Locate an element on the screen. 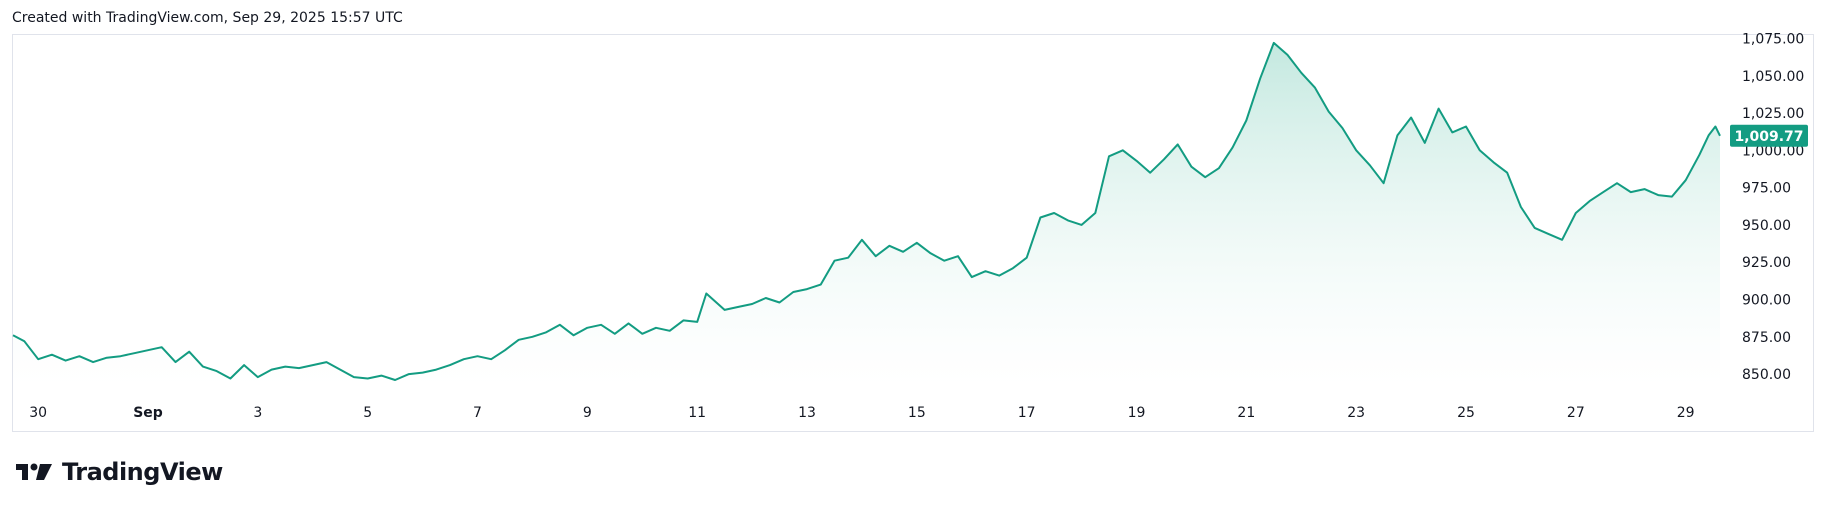 This screenshot has height=509, width=1826. x-tick-label: 21 is located at coordinates (1246, 413).